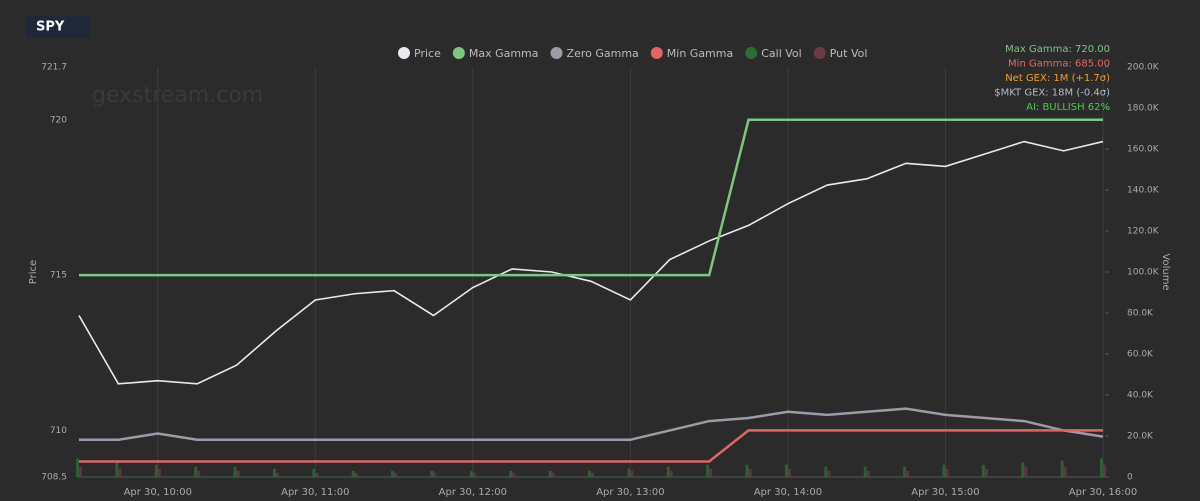  I want to click on x-tick-label: Apr 30, 15:00, so click(945, 492).